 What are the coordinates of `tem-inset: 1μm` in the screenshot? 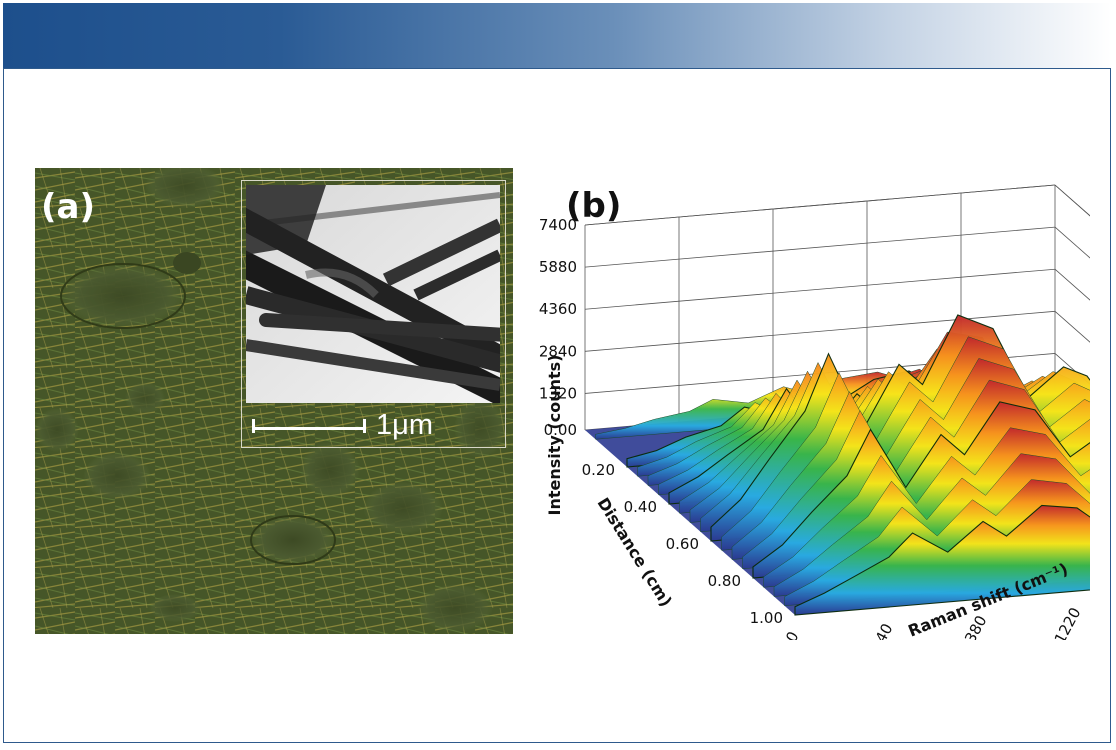 It's located at (373, 314).